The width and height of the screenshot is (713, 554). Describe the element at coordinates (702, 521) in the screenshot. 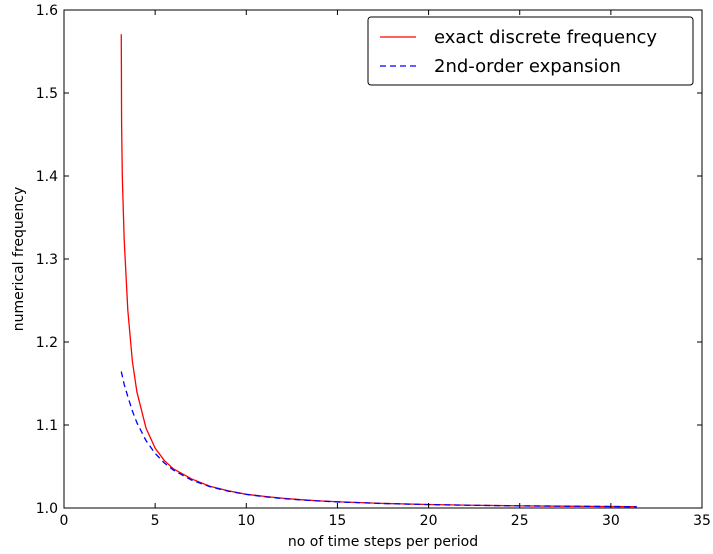

I see `x-tick-label: 35` at that location.